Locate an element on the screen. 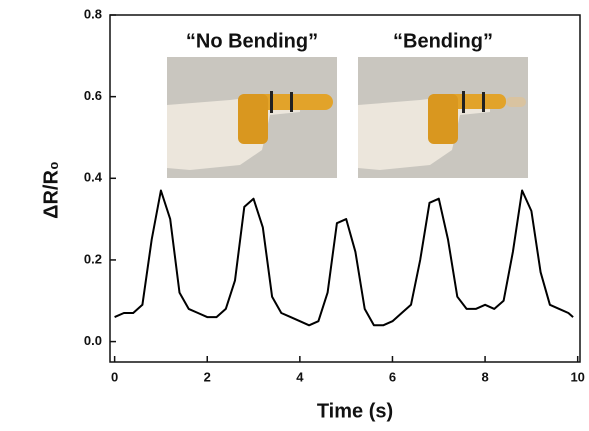 Image resolution: width=589 pixels, height=431 pixels. y-tick-label: 0.2 is located at coordinates (93, 258).